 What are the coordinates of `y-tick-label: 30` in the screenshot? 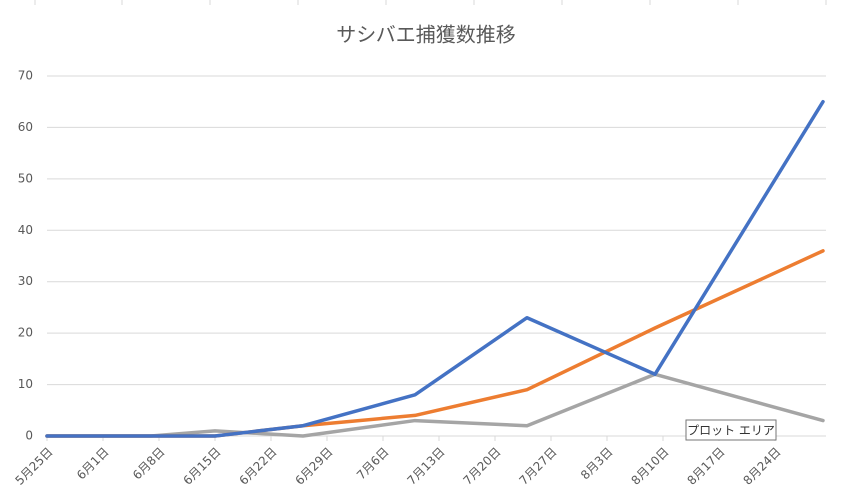 It's located at (25, 281).